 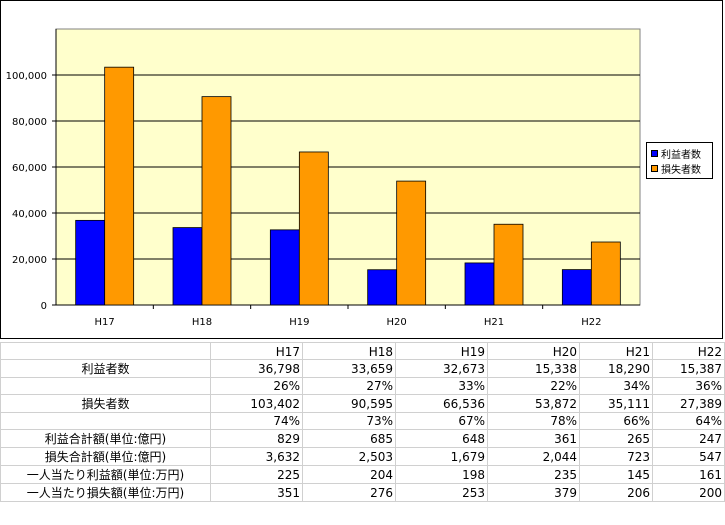 What do you see at coordinates (441, 421) in the screenshot?
I see `table-cell: 67%` at bounding box center [441, 421].